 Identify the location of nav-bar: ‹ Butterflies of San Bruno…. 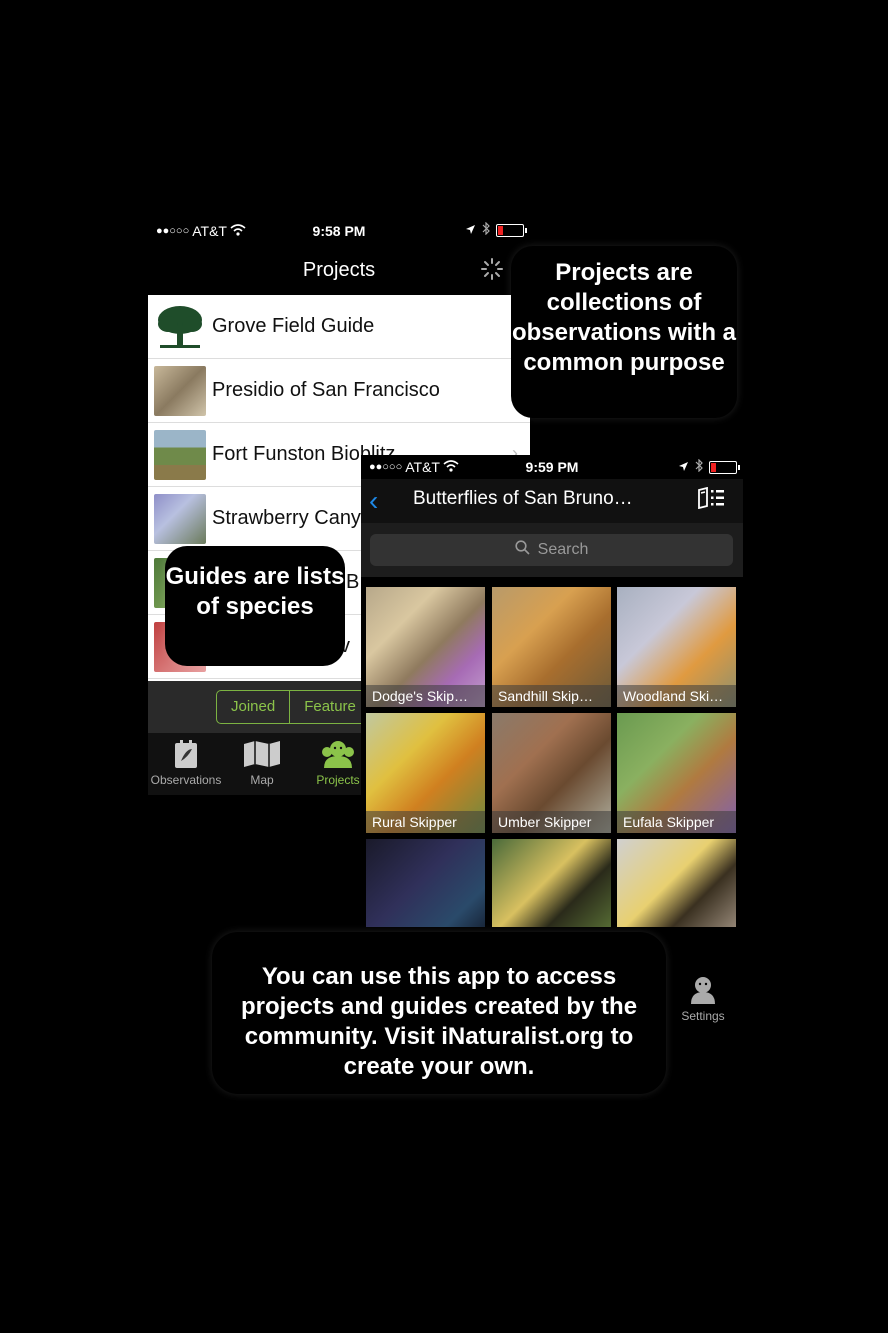
(552, 501).